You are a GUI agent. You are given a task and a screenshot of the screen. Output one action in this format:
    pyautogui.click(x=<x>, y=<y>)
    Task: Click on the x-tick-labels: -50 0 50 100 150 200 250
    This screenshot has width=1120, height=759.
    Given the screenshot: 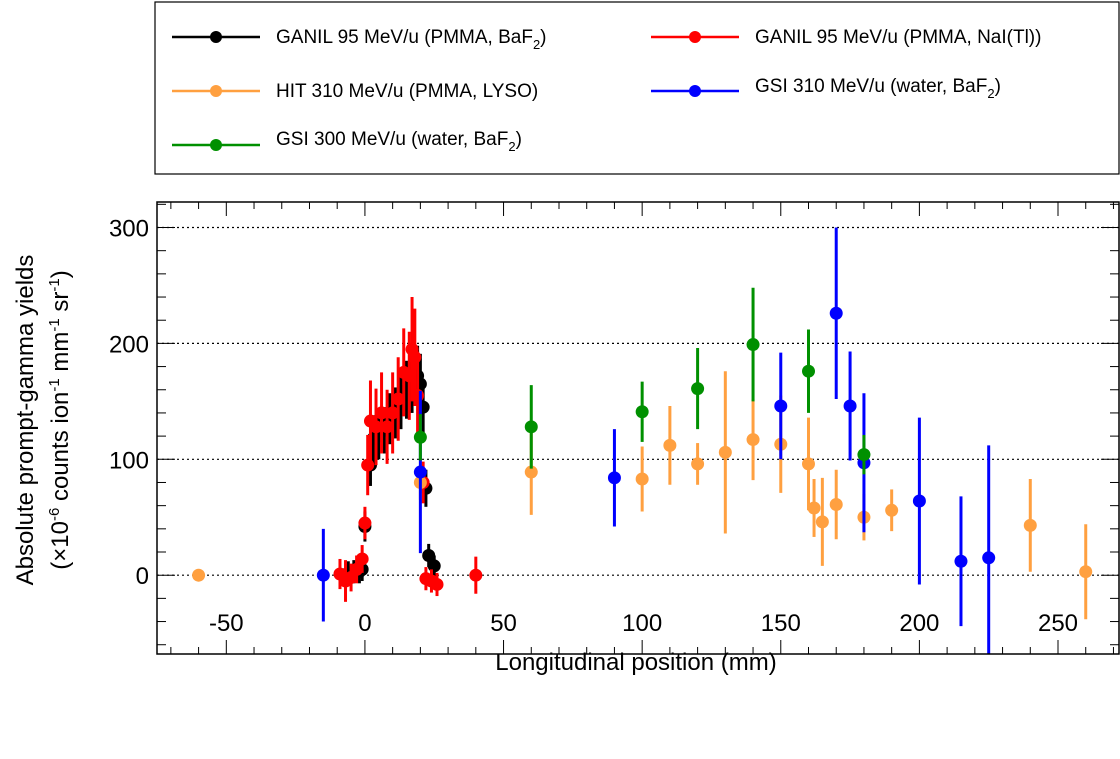 What is the action you would take?
    pyautogui.click(x=643, y=623)
    